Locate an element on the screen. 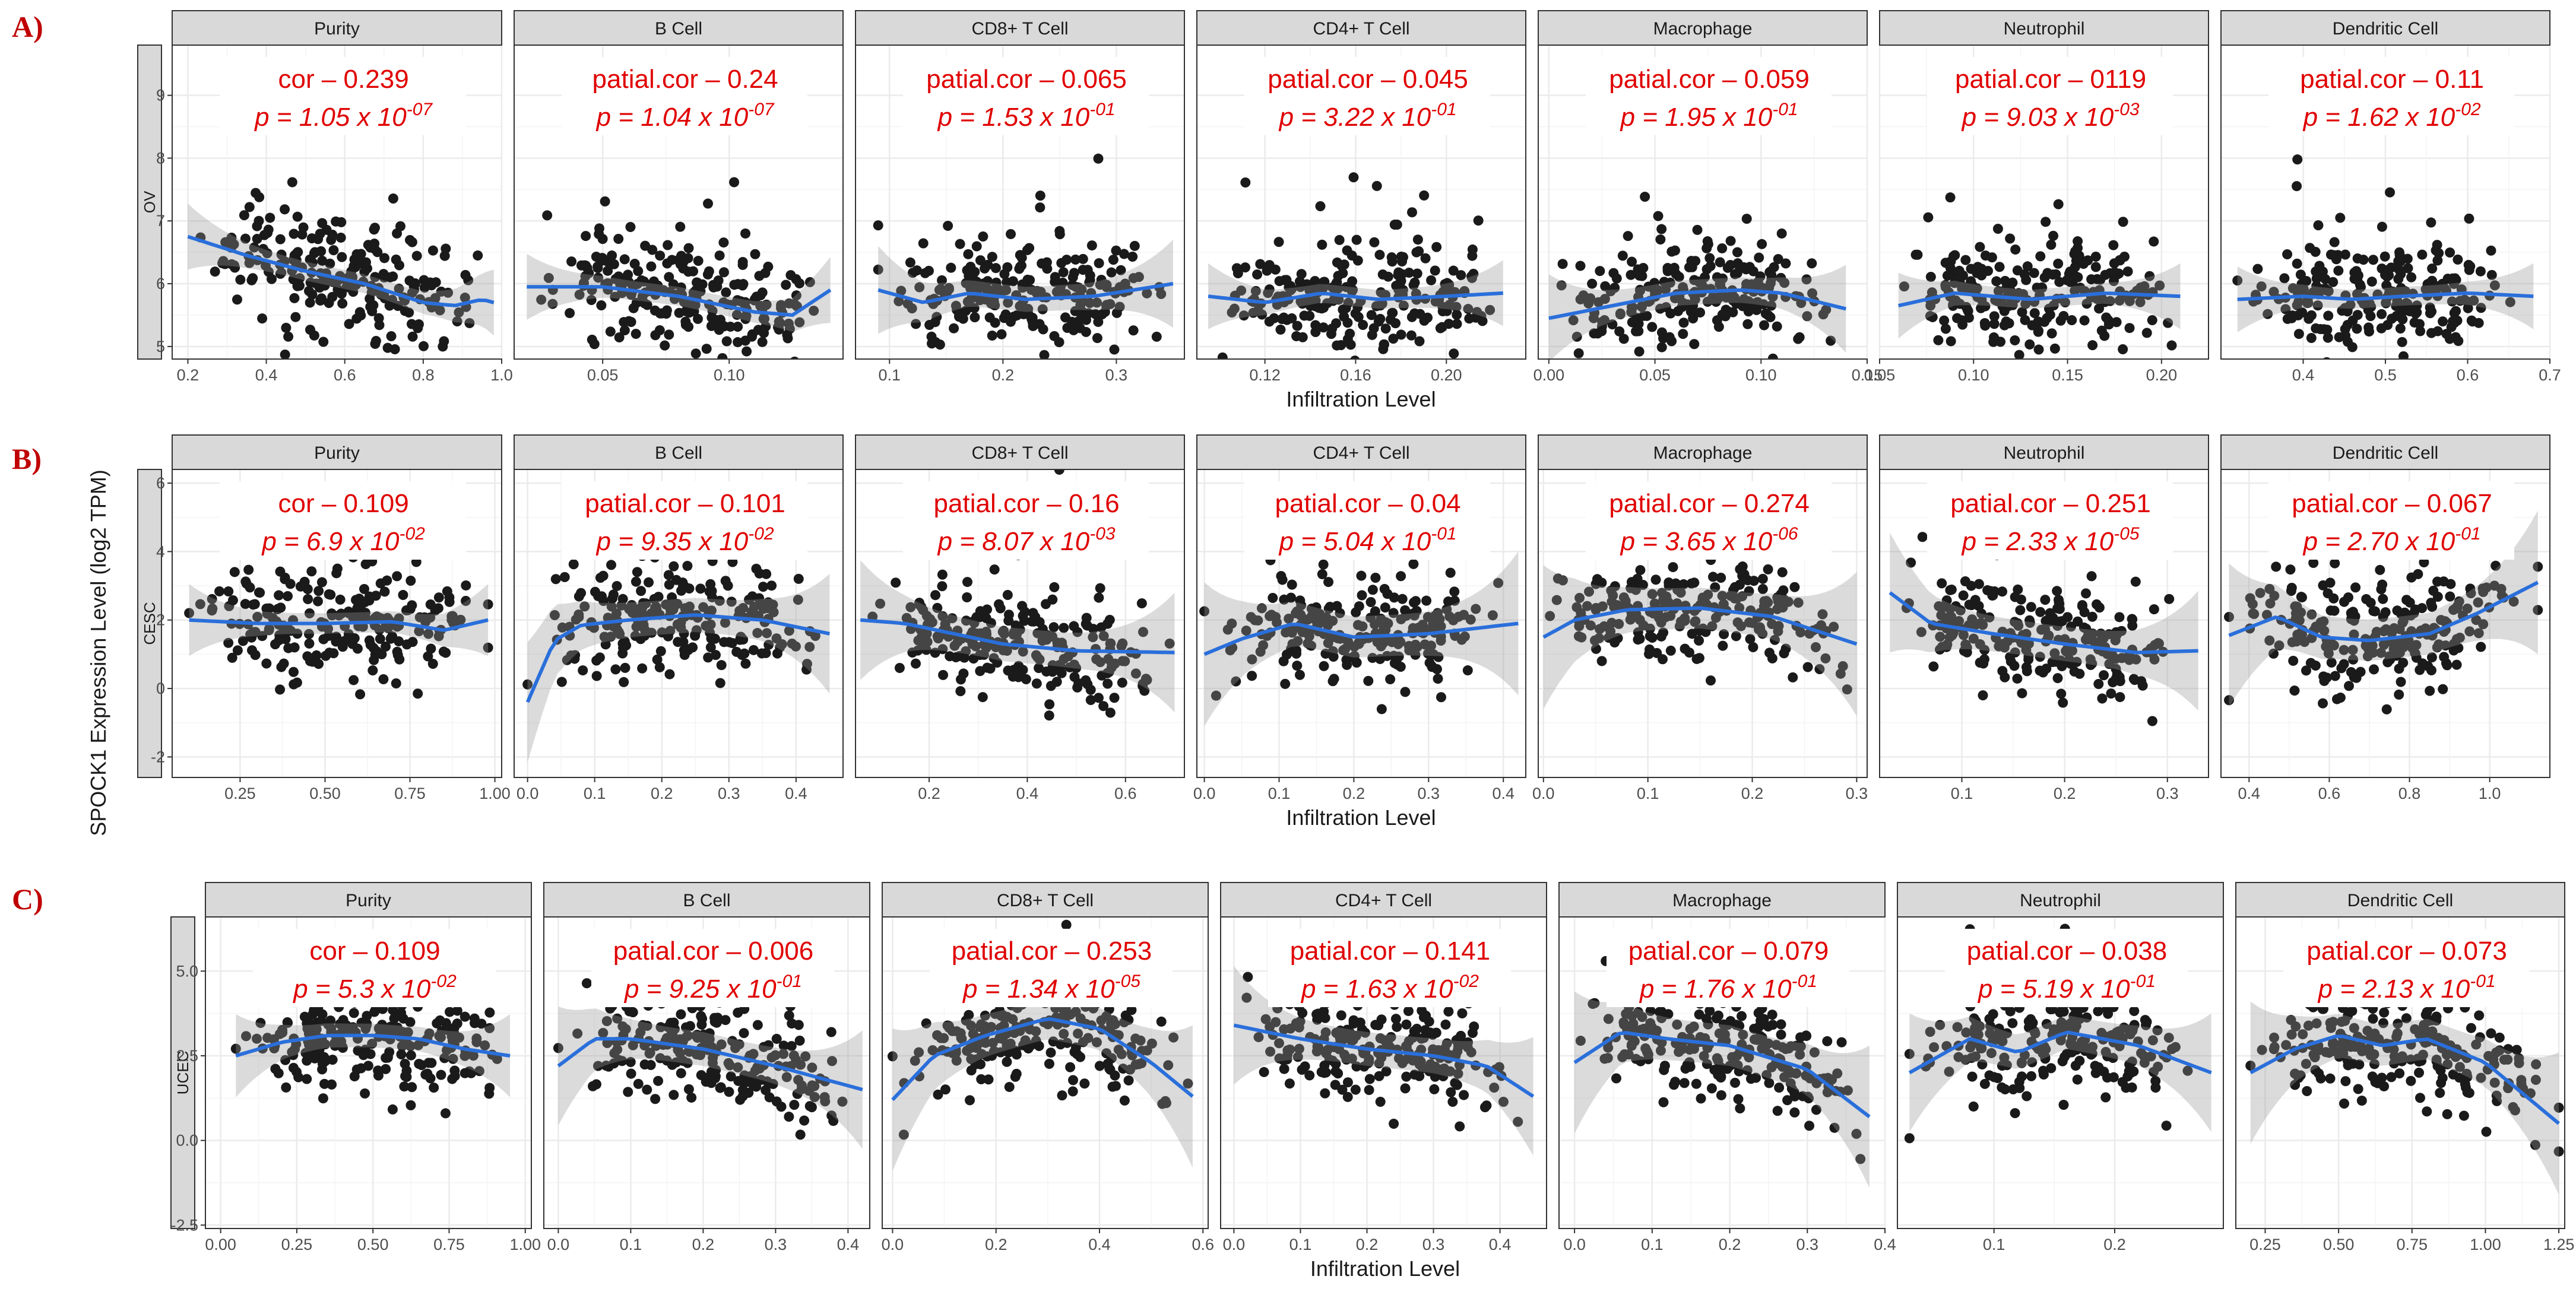 The width and height of the screenshot is (2576, 1292). cancer-strip is located at coordinates (150, 202).